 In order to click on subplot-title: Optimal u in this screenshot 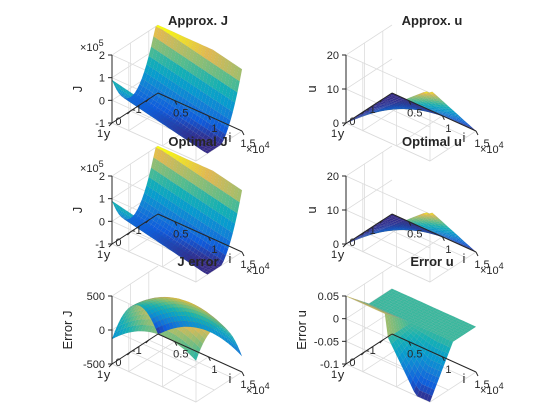, I will do `click(432, 141)`.